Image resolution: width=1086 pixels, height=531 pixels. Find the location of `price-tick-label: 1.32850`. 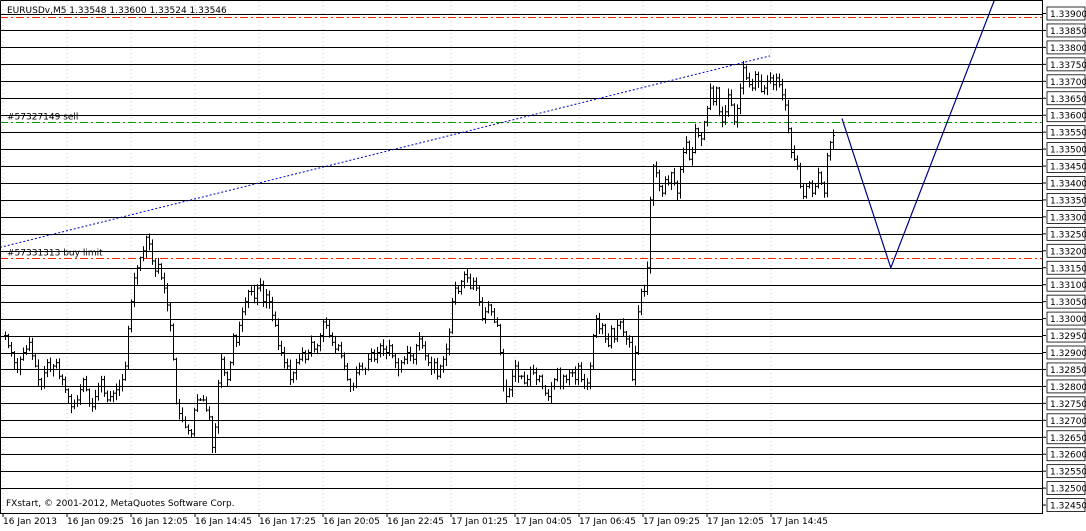

price-tick-label: 1.32850 is located at coordinates (1068, 371).